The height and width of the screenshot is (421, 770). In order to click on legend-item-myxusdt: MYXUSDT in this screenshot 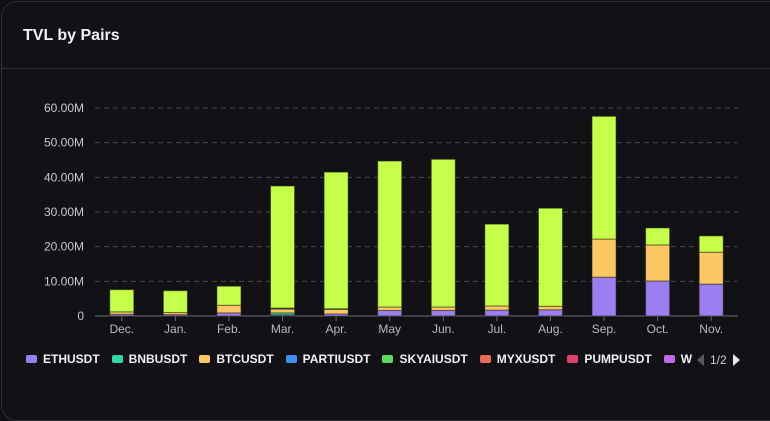, I will do `click(518, 359)`.